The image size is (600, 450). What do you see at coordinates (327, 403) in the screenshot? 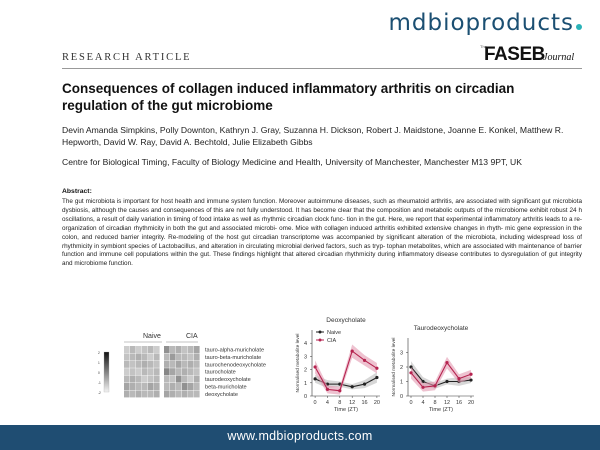
I see `chart-x-tick-label: 4` at bounding box center [327, 403].